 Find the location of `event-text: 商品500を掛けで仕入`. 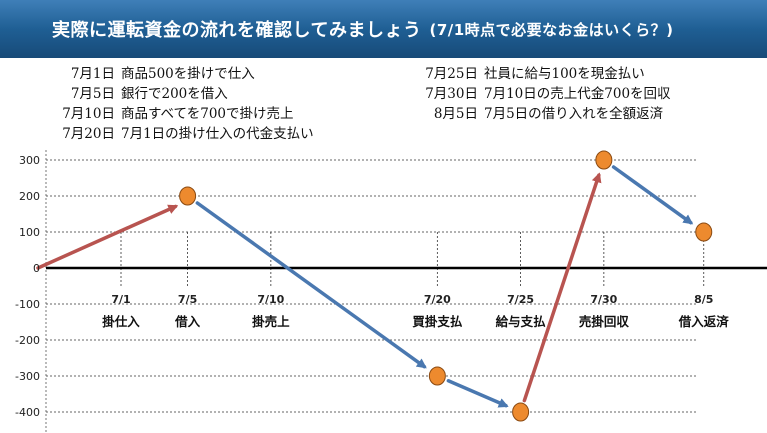

event-text: 商品500を掛けで仕入 is located at coordinates (188, 74).